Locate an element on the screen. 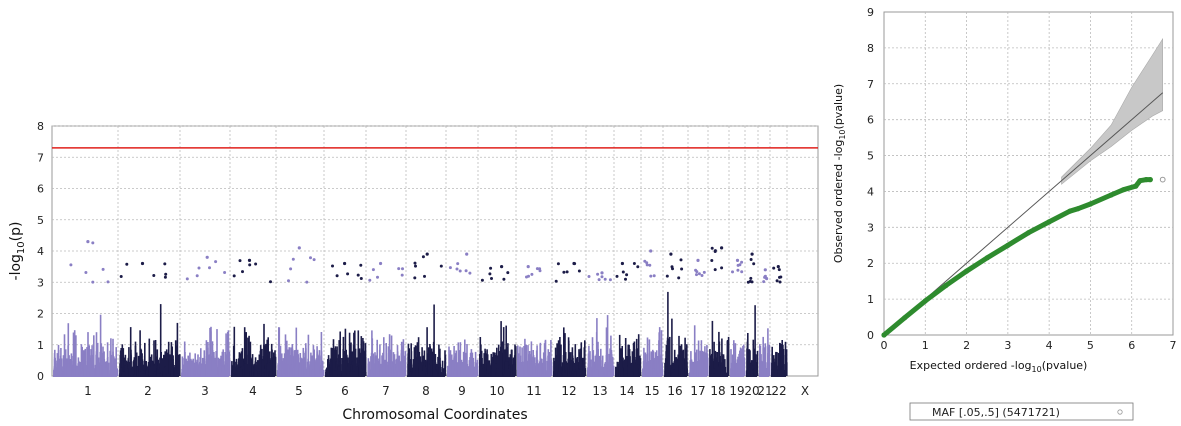 This screenshot has width=1181, height=426. chromosome-9-points is located at coordinates (463, 314).